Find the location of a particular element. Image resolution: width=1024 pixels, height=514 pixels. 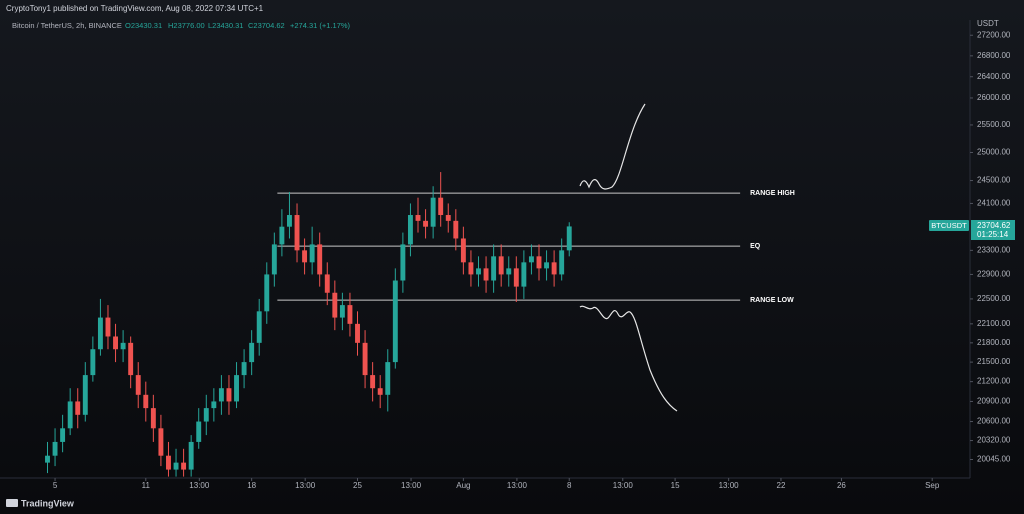

x-tick-label: Aug is located at coordinates (463, 485).